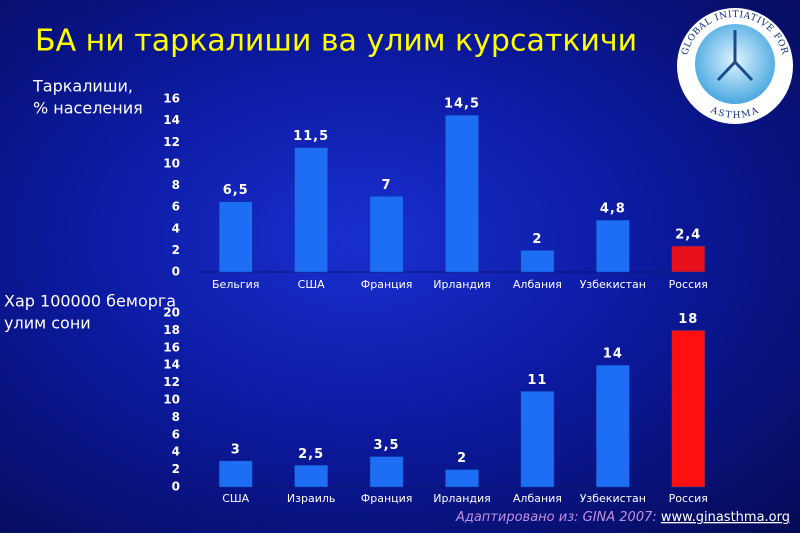  What do you see at coordinates (235, 284) in the screenshot?
I see `x-tick-label: Бельгия` at bounding box center [235, 284].